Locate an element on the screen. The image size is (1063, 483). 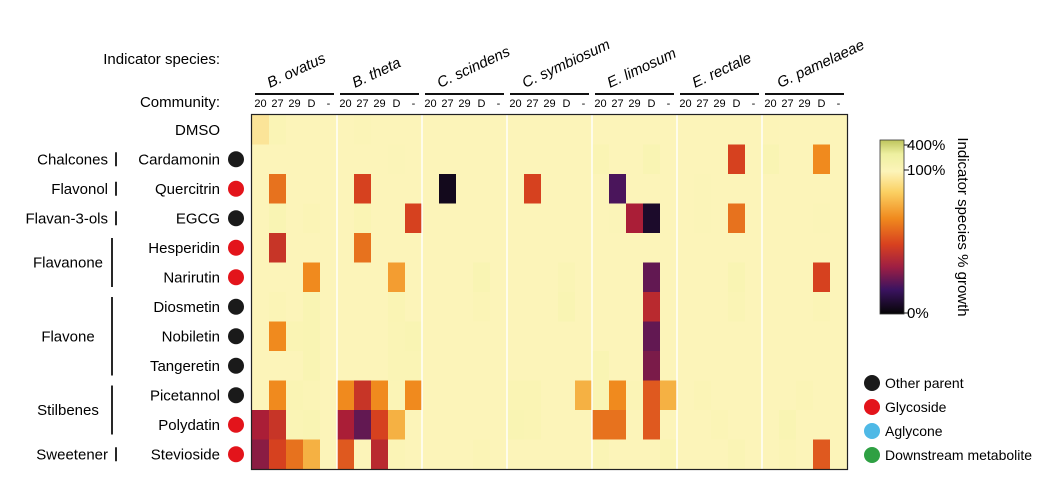
row-label: Nobiletin is located at coordinates (191, 336).